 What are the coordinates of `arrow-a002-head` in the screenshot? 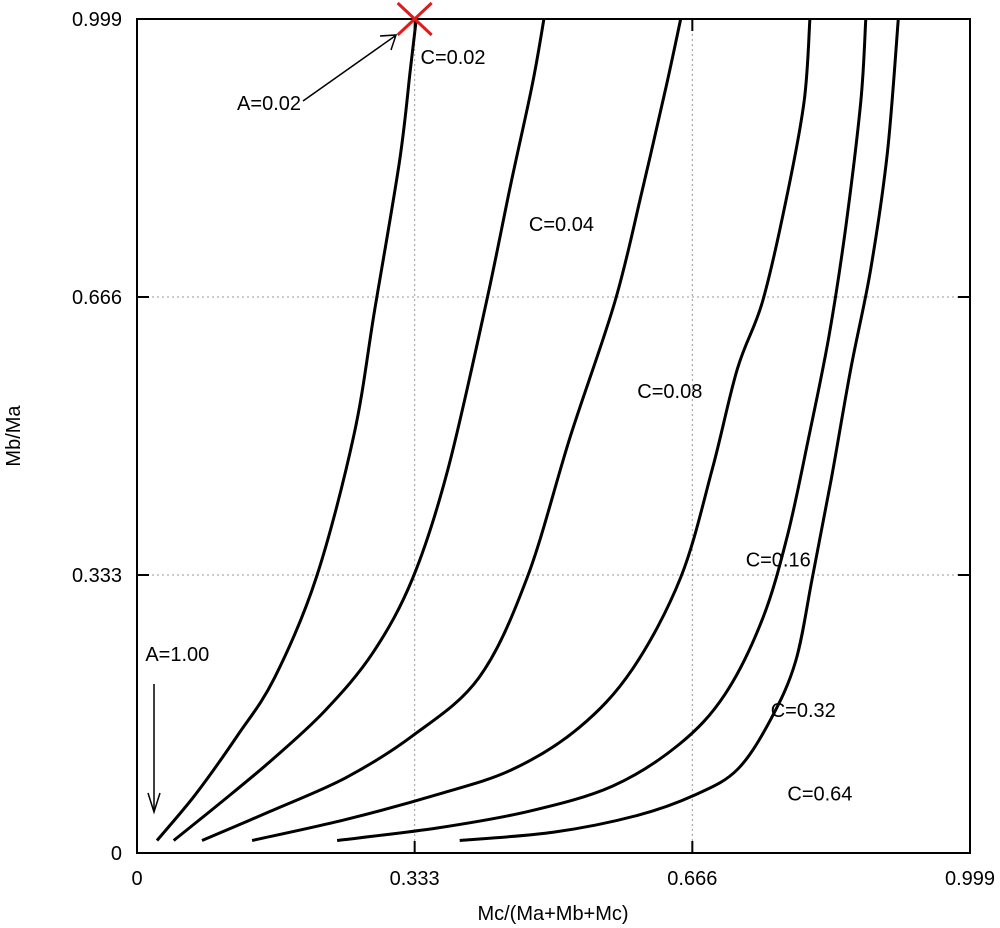 It's located at (388, 42).